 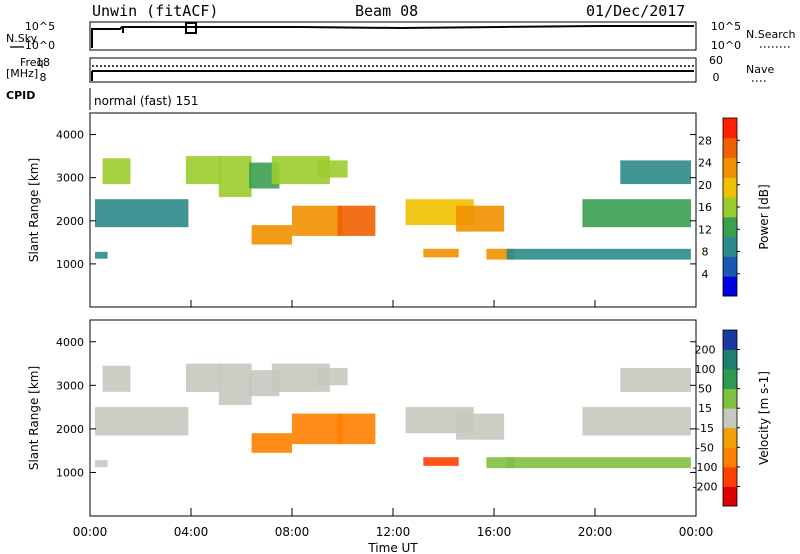 I want to click on velocity-colorbar-tick-label-4: -15, so click(x=705, y=428).